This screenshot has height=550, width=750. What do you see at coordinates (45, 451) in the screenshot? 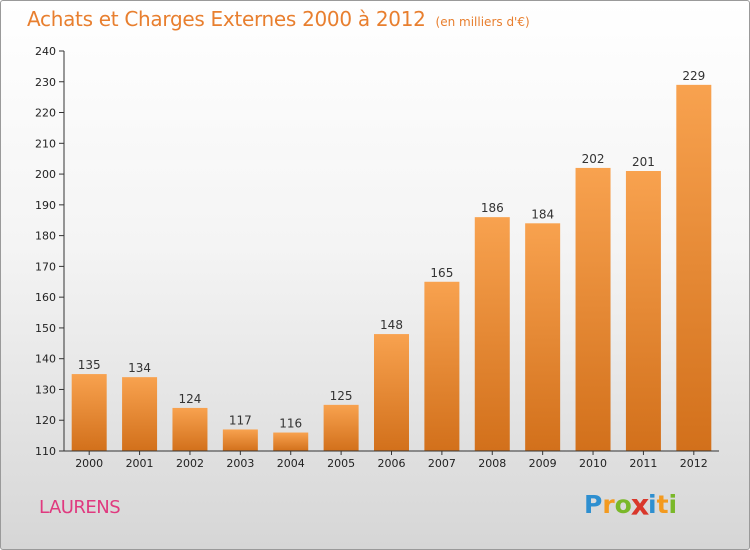
I see `y-tick-label-110: 110` at bounding box center [45, 451].